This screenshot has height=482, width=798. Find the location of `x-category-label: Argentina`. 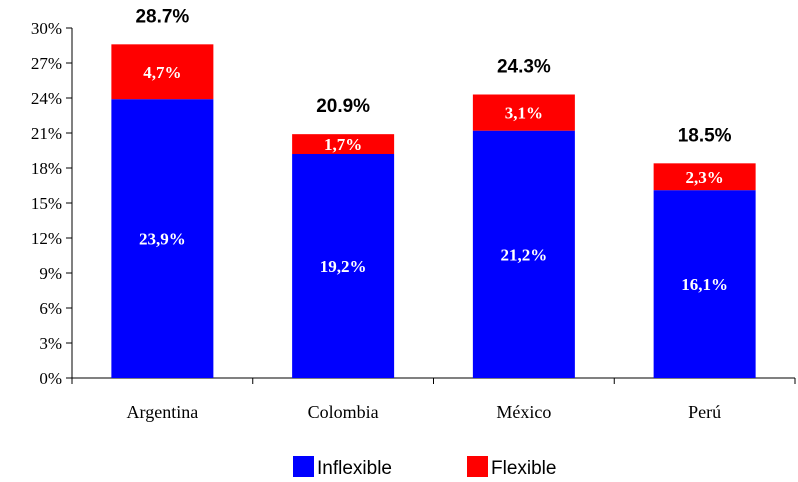

x-category-label: Argentina is located at coordinates (163, 412).